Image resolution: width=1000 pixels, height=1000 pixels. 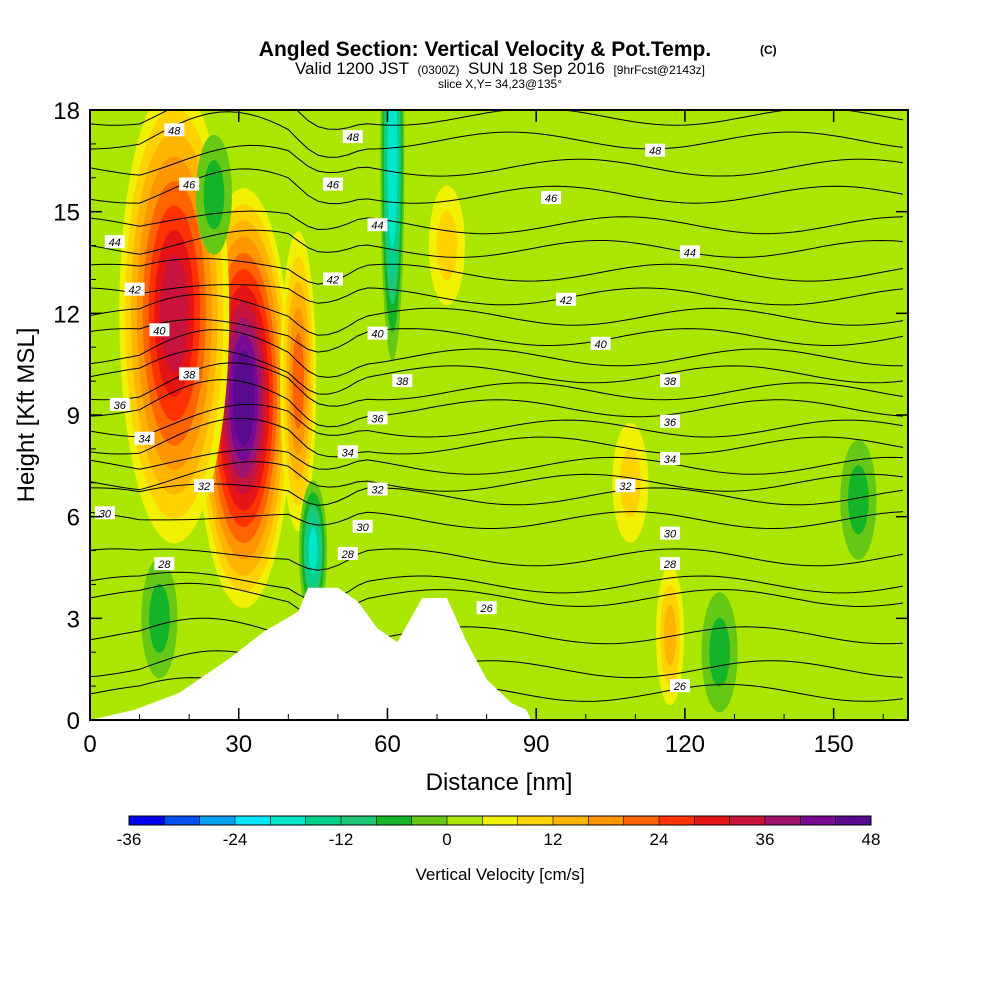 I want to click on isentrope-label: 34, so click(x=670, y=459).